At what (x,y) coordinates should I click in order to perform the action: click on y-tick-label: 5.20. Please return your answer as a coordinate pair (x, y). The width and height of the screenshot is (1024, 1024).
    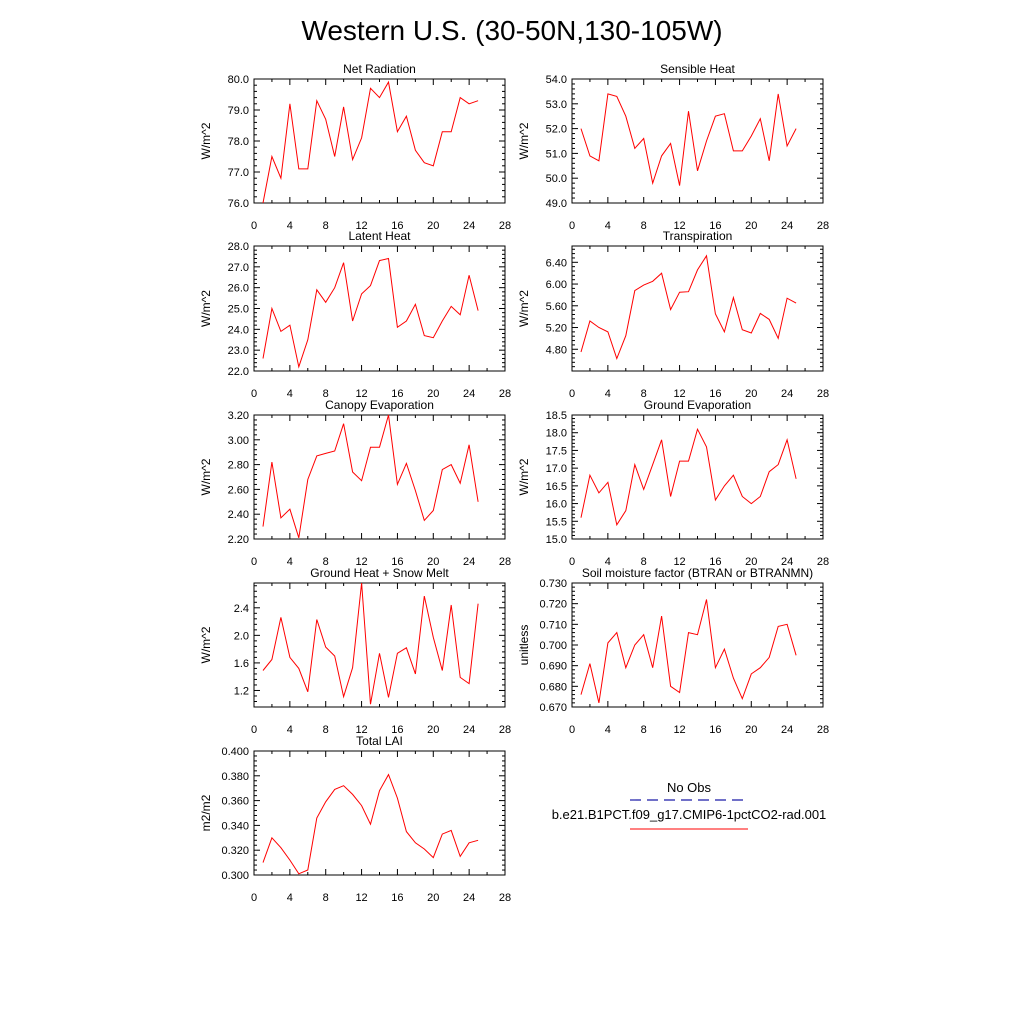
    Looking at the image, I should click on (556, 329).